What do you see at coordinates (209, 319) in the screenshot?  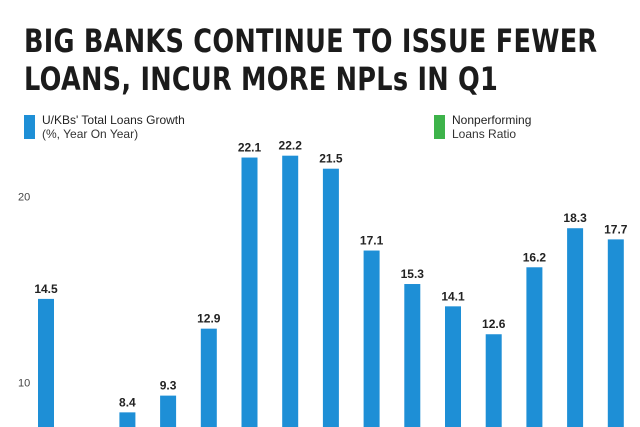 I see `bar-value-label: 12.9` at bounding box center [209, 319].